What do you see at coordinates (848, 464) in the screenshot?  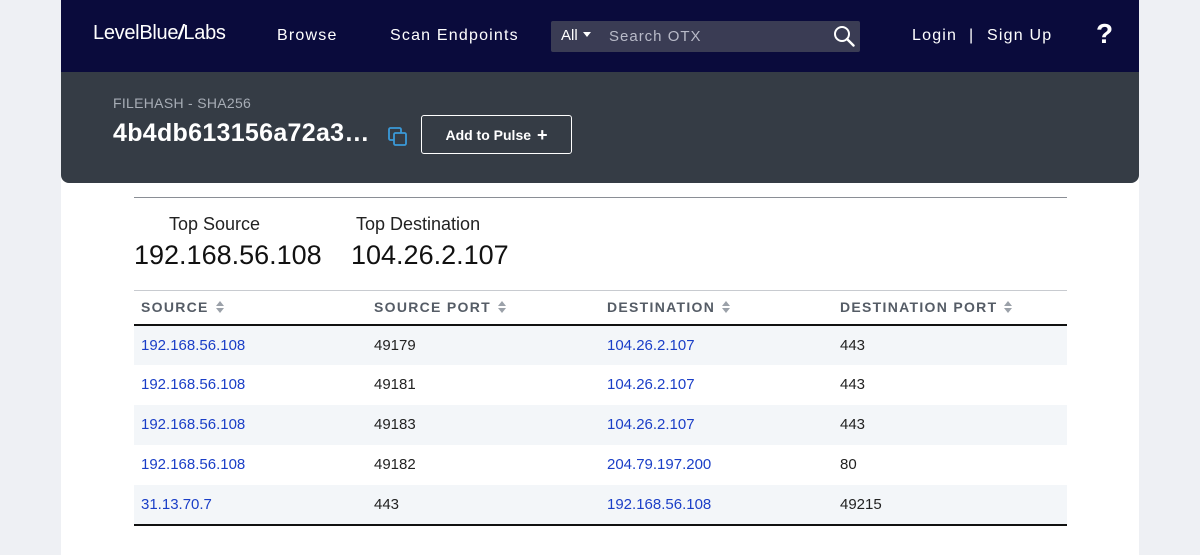 I see `destination-port-cell: 80` at bounding box center [848, 464].